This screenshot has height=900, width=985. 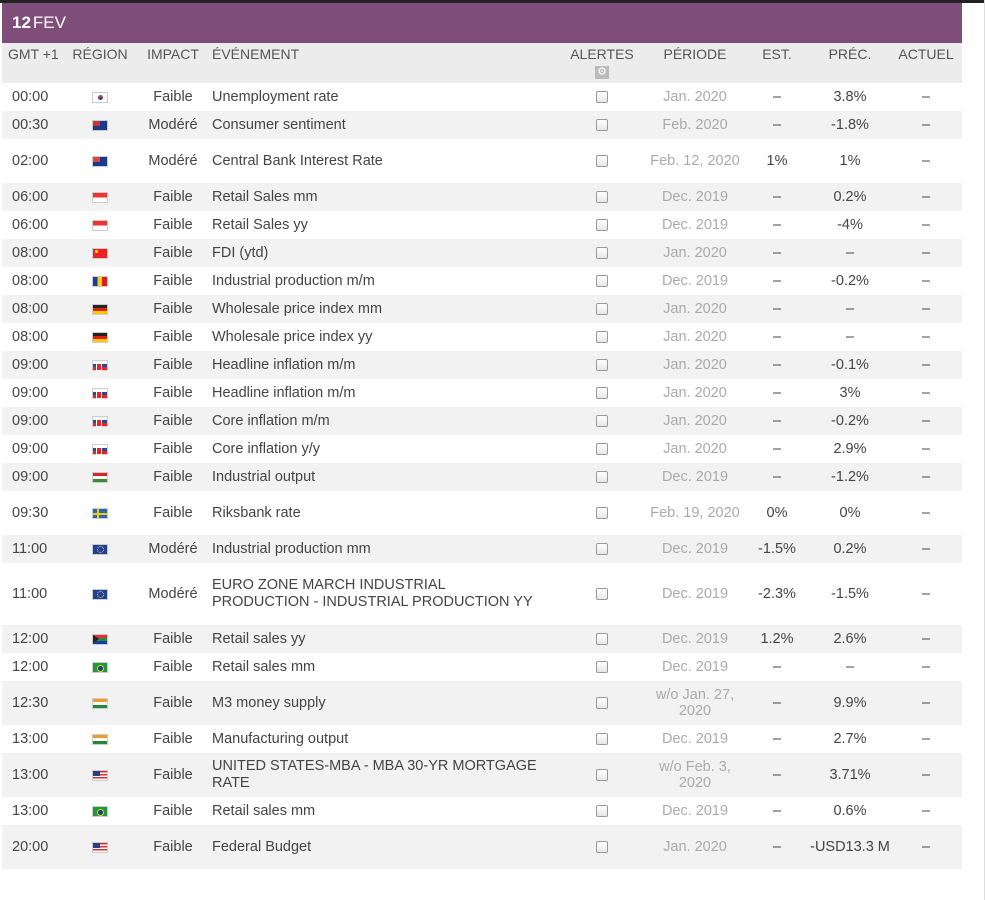 I want to click on row-est: 0%, so click(x=777, y=513).